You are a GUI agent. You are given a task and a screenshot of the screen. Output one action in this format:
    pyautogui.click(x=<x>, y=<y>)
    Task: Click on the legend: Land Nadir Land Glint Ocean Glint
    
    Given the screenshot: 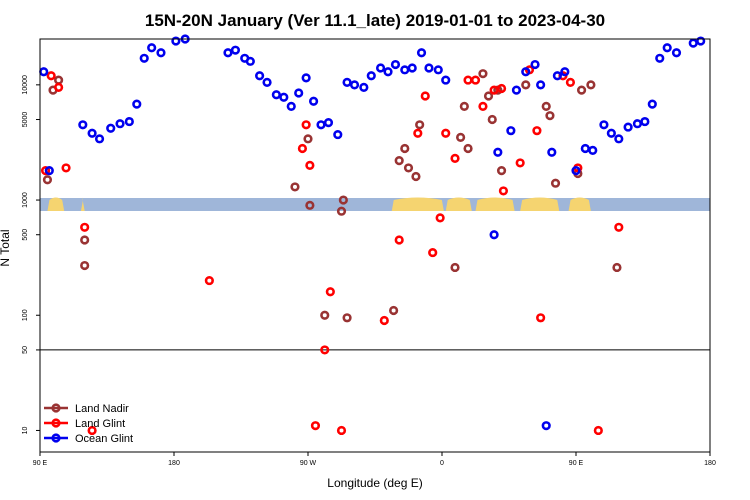 What is the action you would take?
    pyautogui.click(x=88, y=424)
    